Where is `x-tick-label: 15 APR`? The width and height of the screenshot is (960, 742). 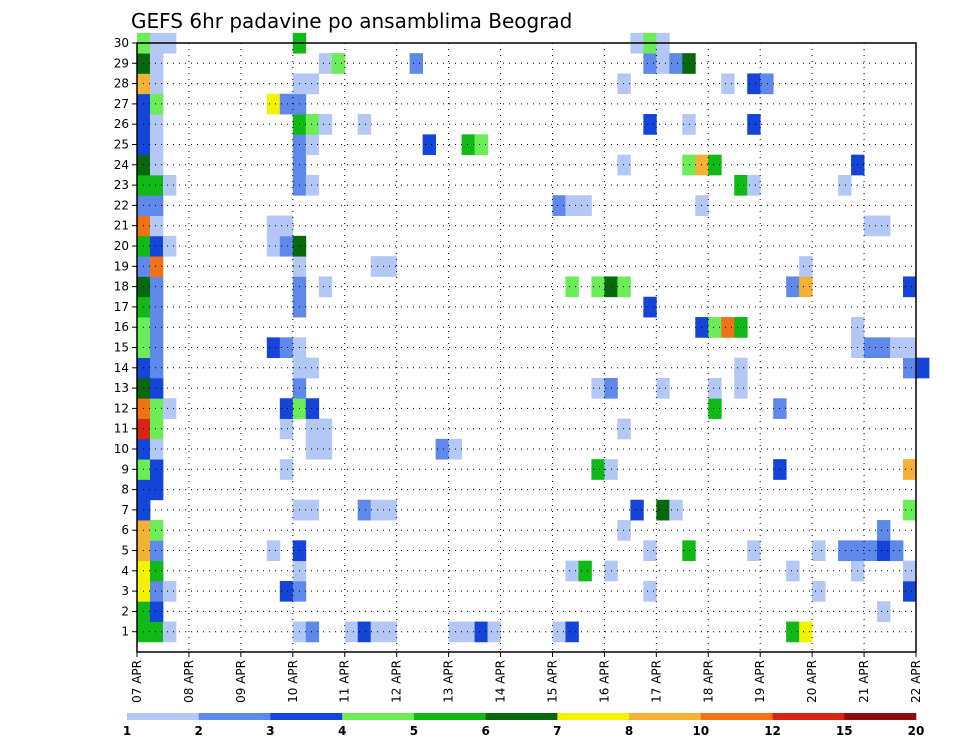
x-tick-label: 15 APR is located at coordinates (552, 681).